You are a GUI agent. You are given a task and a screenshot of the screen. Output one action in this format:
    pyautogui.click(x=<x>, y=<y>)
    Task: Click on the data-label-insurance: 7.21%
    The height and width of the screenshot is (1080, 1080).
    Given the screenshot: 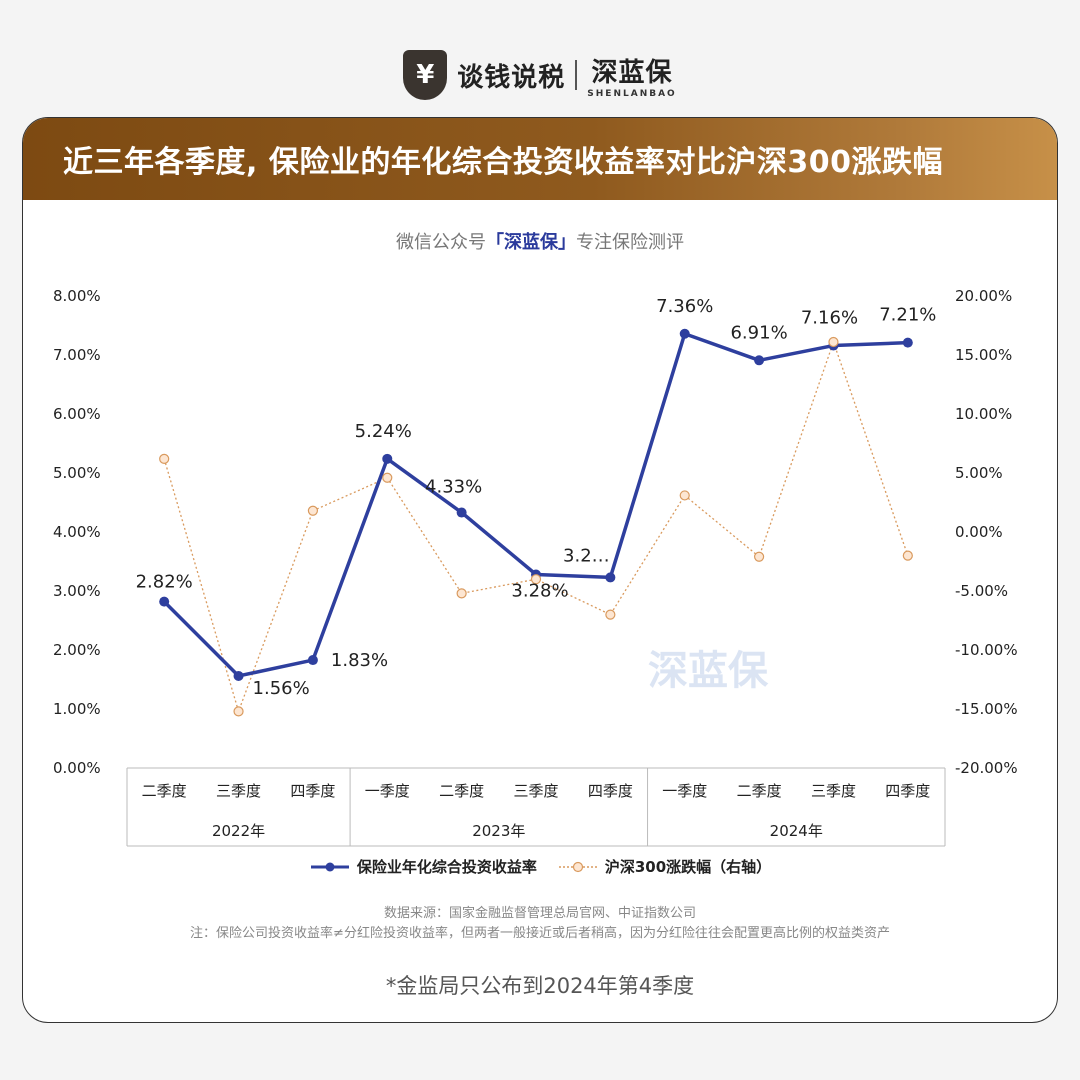 What is the action you would take?
    pyautogui.click(x=907, y=315)
    